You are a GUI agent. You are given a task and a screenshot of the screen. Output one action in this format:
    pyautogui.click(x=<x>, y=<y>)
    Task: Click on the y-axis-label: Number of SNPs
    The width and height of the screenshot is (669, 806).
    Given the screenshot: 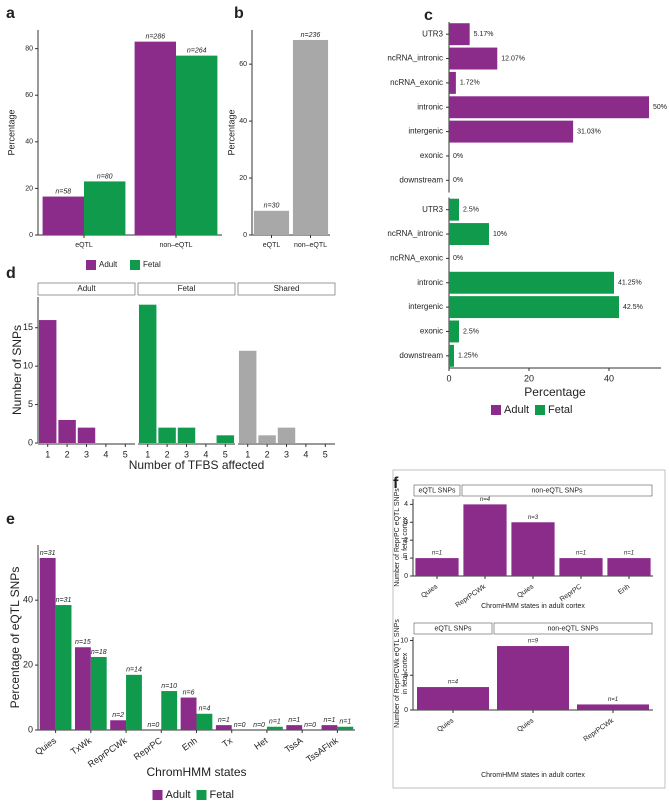 What is the action you would take?
    pyautogui.click(x=17, y=370)
    